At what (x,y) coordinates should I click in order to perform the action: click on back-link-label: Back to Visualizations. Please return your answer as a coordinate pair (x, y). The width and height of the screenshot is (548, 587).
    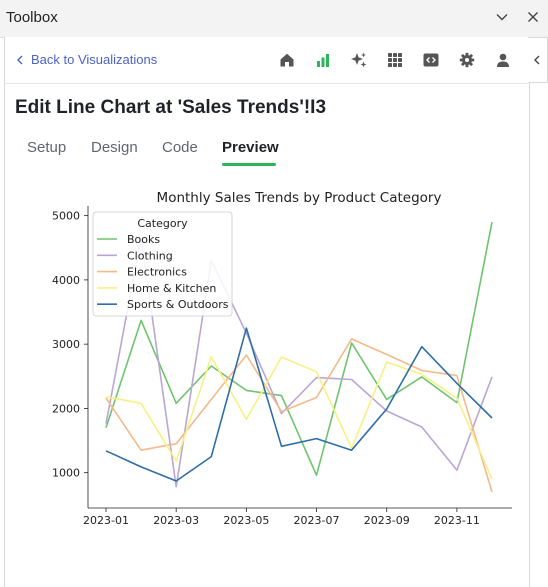
    Looking at the image, I should click on (94, 59).